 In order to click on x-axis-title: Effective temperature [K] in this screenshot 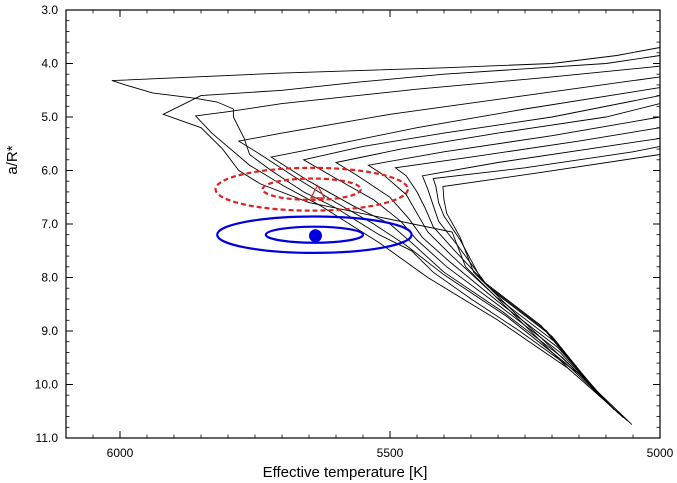, I will do `click(345, 472)`.